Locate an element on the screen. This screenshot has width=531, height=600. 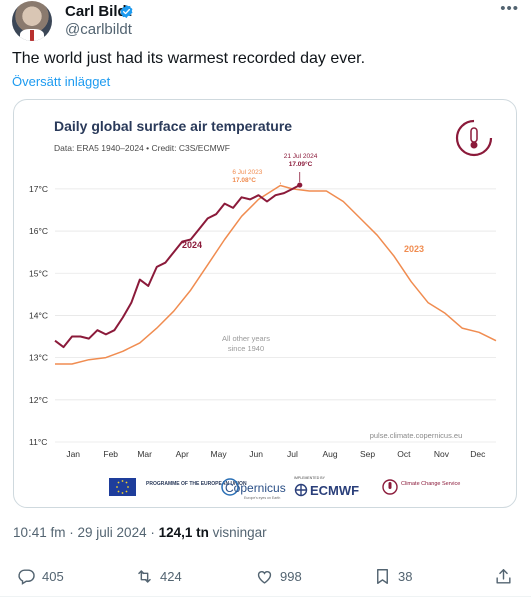
annotation-date-2023: 6 Jul 2023 is located at coordinates (247, 172).